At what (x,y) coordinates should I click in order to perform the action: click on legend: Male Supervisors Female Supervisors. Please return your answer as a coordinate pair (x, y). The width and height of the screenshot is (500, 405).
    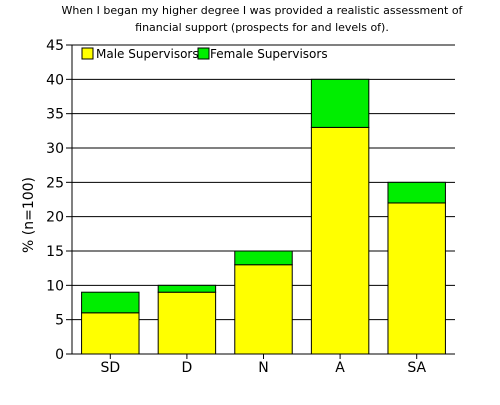
    Looking at the image, I should click on (204, 54).